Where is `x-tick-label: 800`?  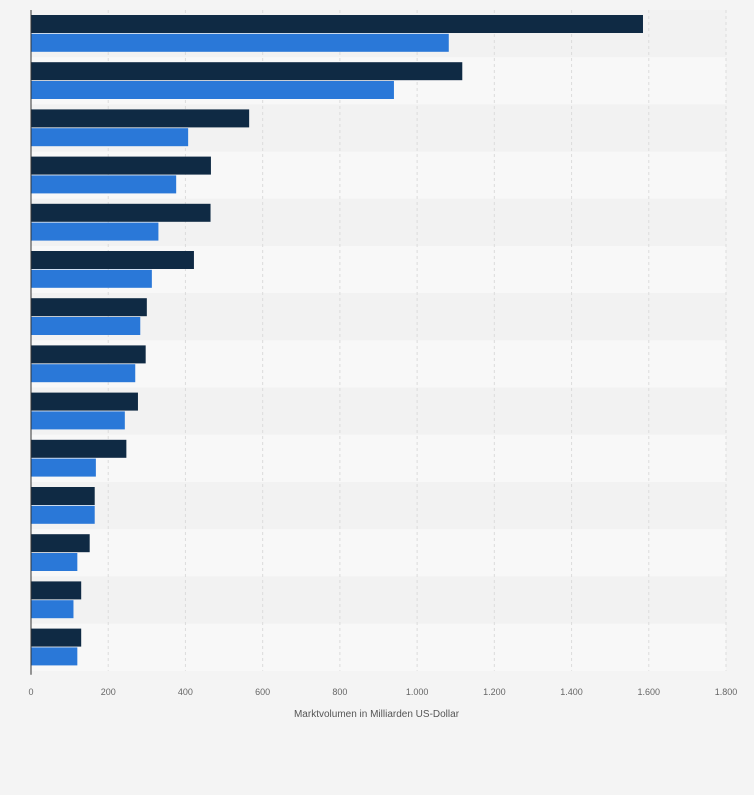 x-tick-label: 800 is located at coordinates (339, 692).